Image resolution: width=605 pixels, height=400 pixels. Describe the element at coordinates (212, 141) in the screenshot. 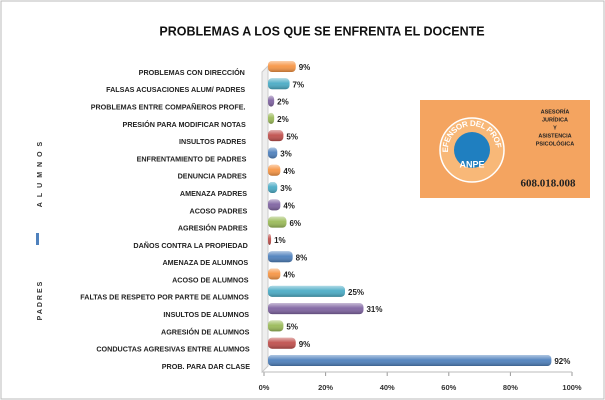

I see `y-tick-label: INSULTOS PADRES` at that location.